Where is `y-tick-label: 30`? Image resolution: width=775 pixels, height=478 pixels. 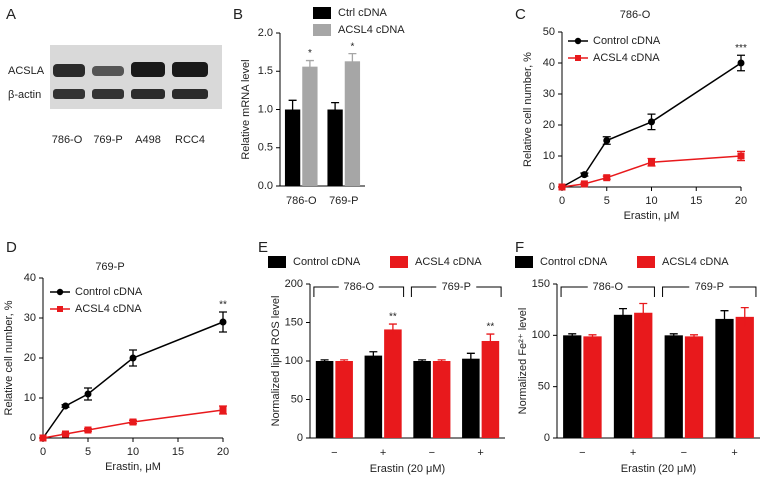
y-tick-label: 30 is located at coordinates (549, 94).